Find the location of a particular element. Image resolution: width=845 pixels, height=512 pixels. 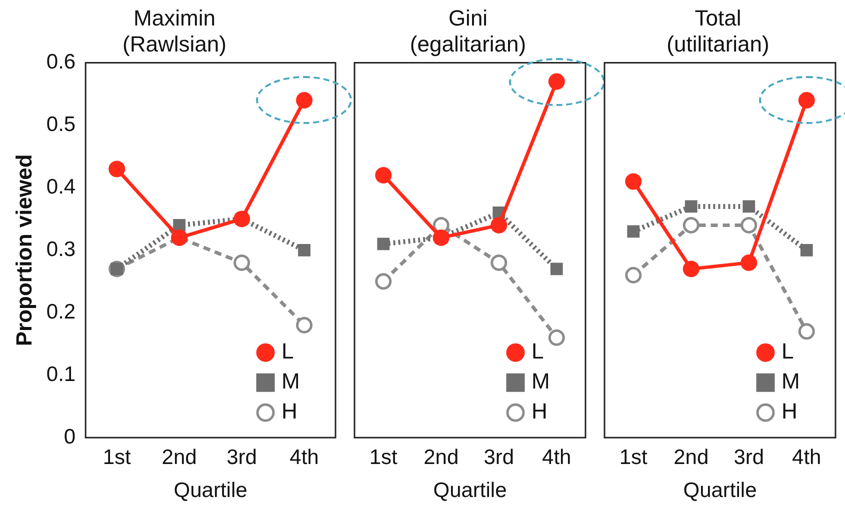

chart-title: Total (utilitarian) is located at coordinates (718, 31).